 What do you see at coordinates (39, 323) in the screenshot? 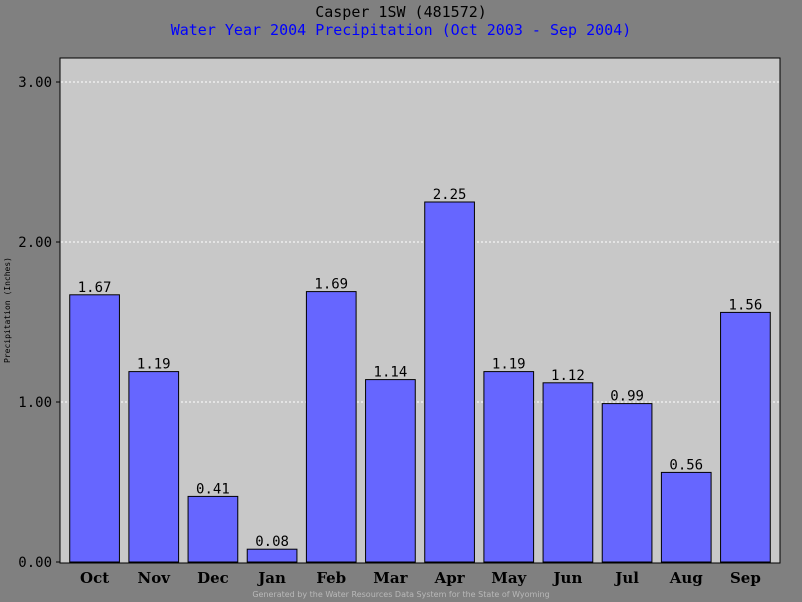
I see `y-axis-ticks: 0.00 1.00 2.00 3.00` at bounding box center [39, 323].